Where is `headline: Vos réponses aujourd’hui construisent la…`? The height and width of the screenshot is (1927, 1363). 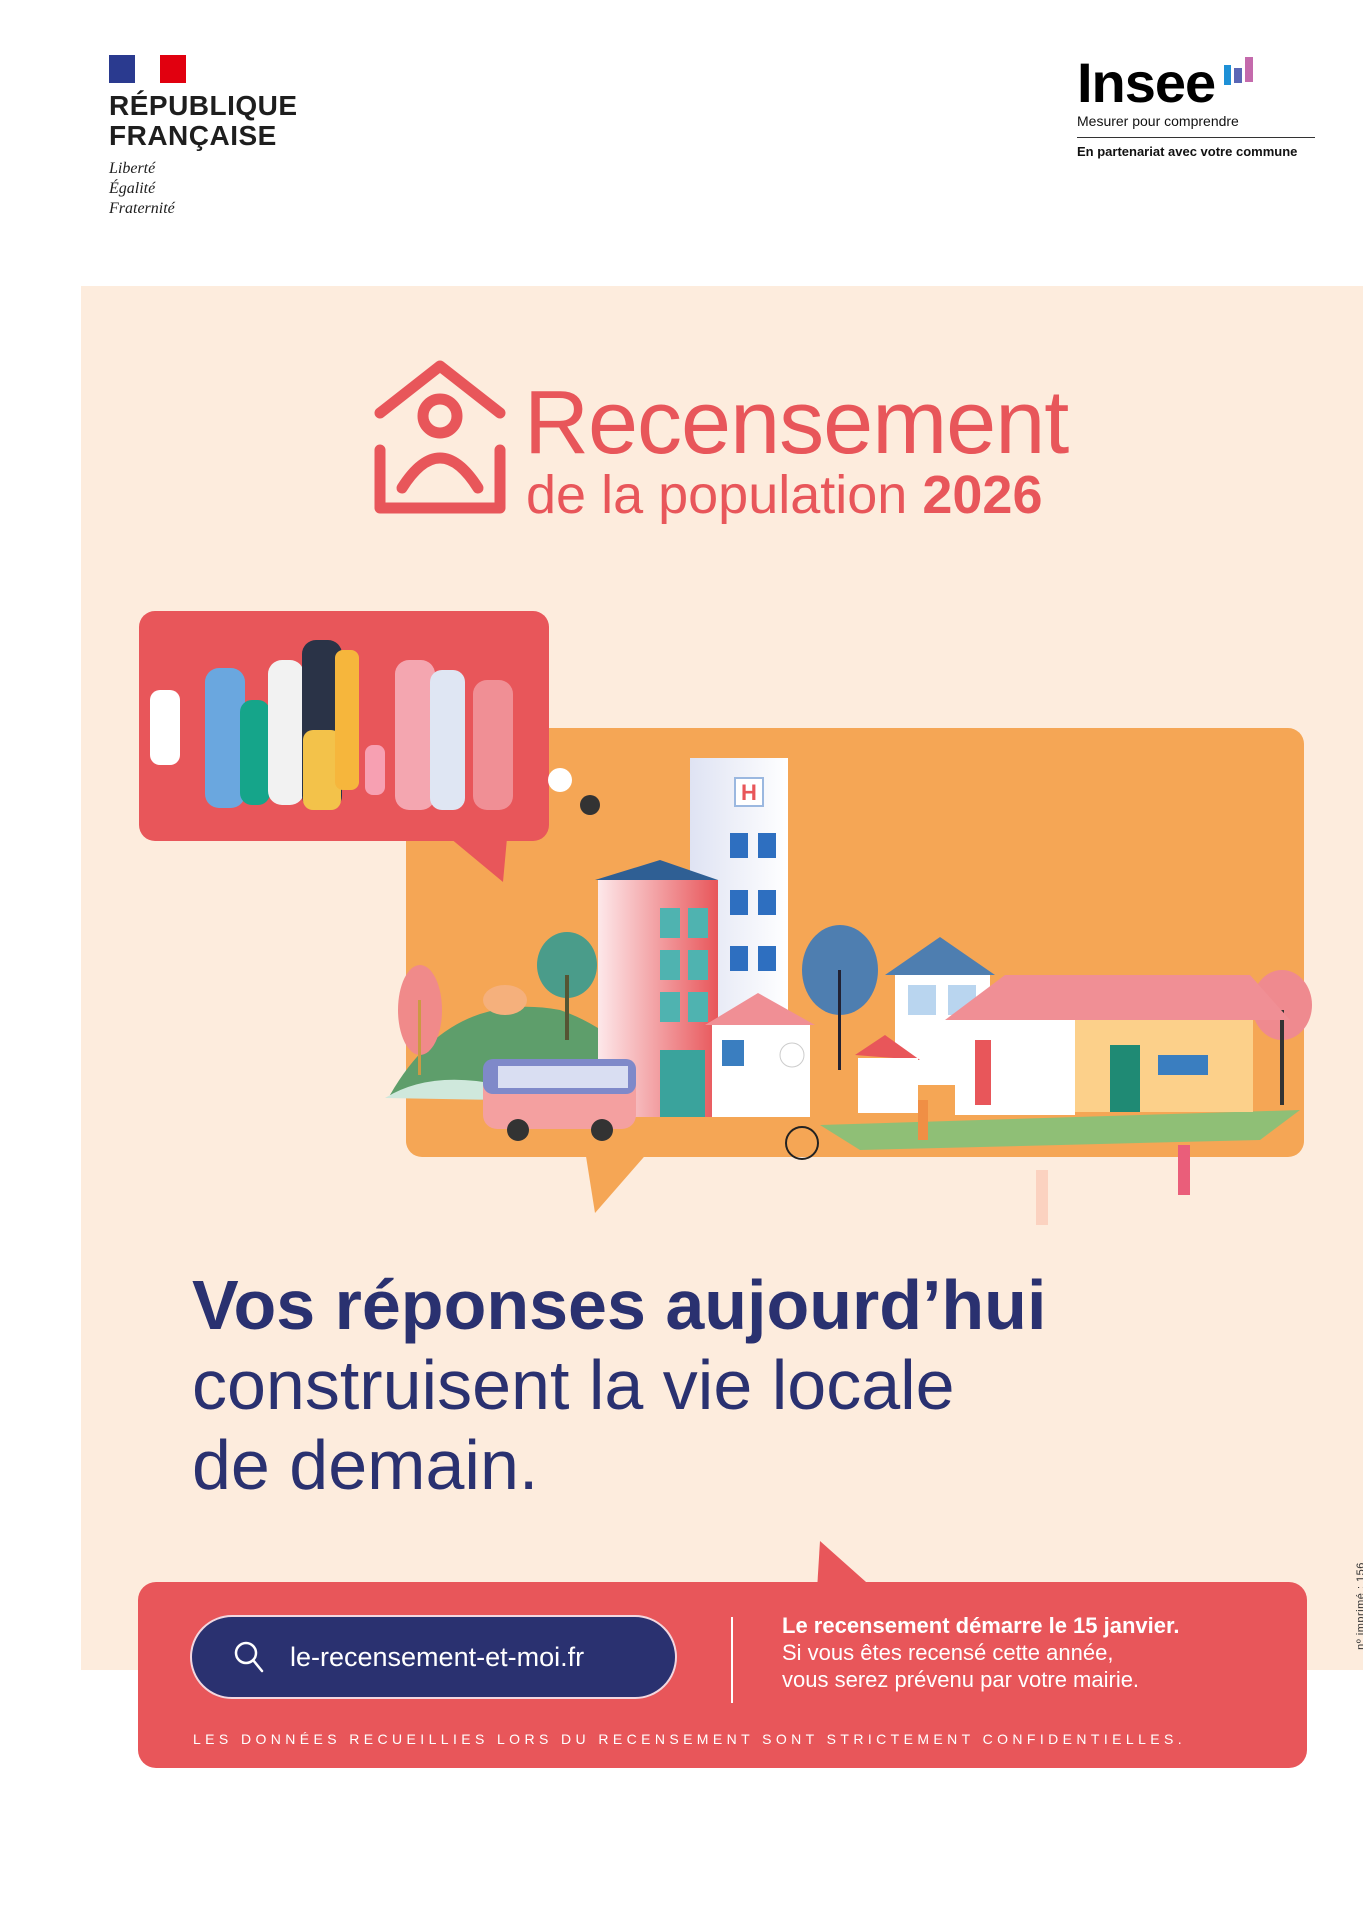
headline: Vos réponses aujourd’hui construisent la… is located at coordinates (619, 1385).